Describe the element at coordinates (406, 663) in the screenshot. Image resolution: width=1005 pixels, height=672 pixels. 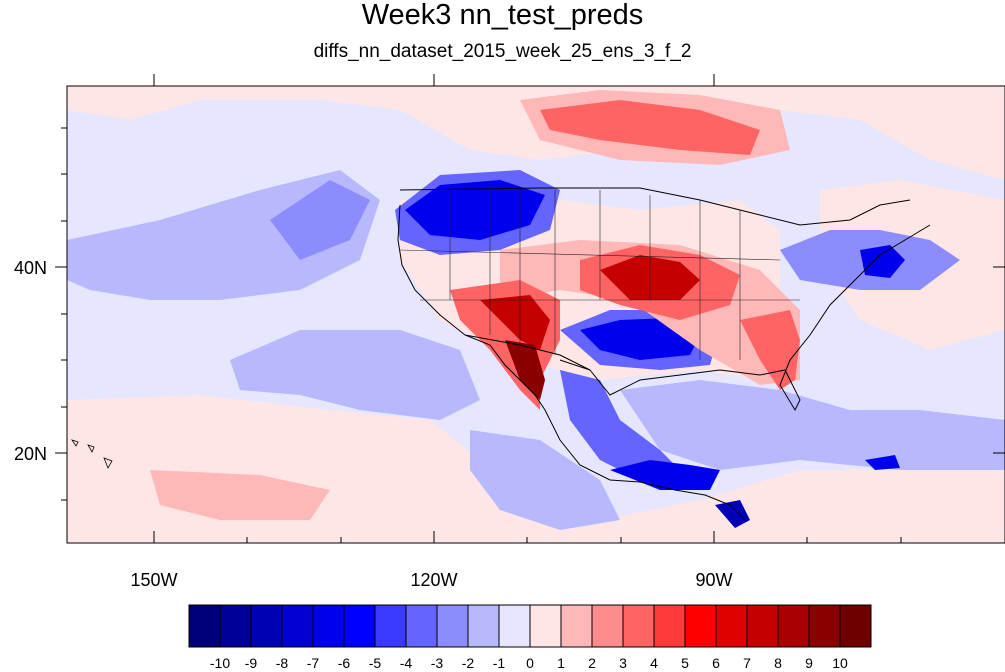
I see `colorbar-label: -4` at that location.